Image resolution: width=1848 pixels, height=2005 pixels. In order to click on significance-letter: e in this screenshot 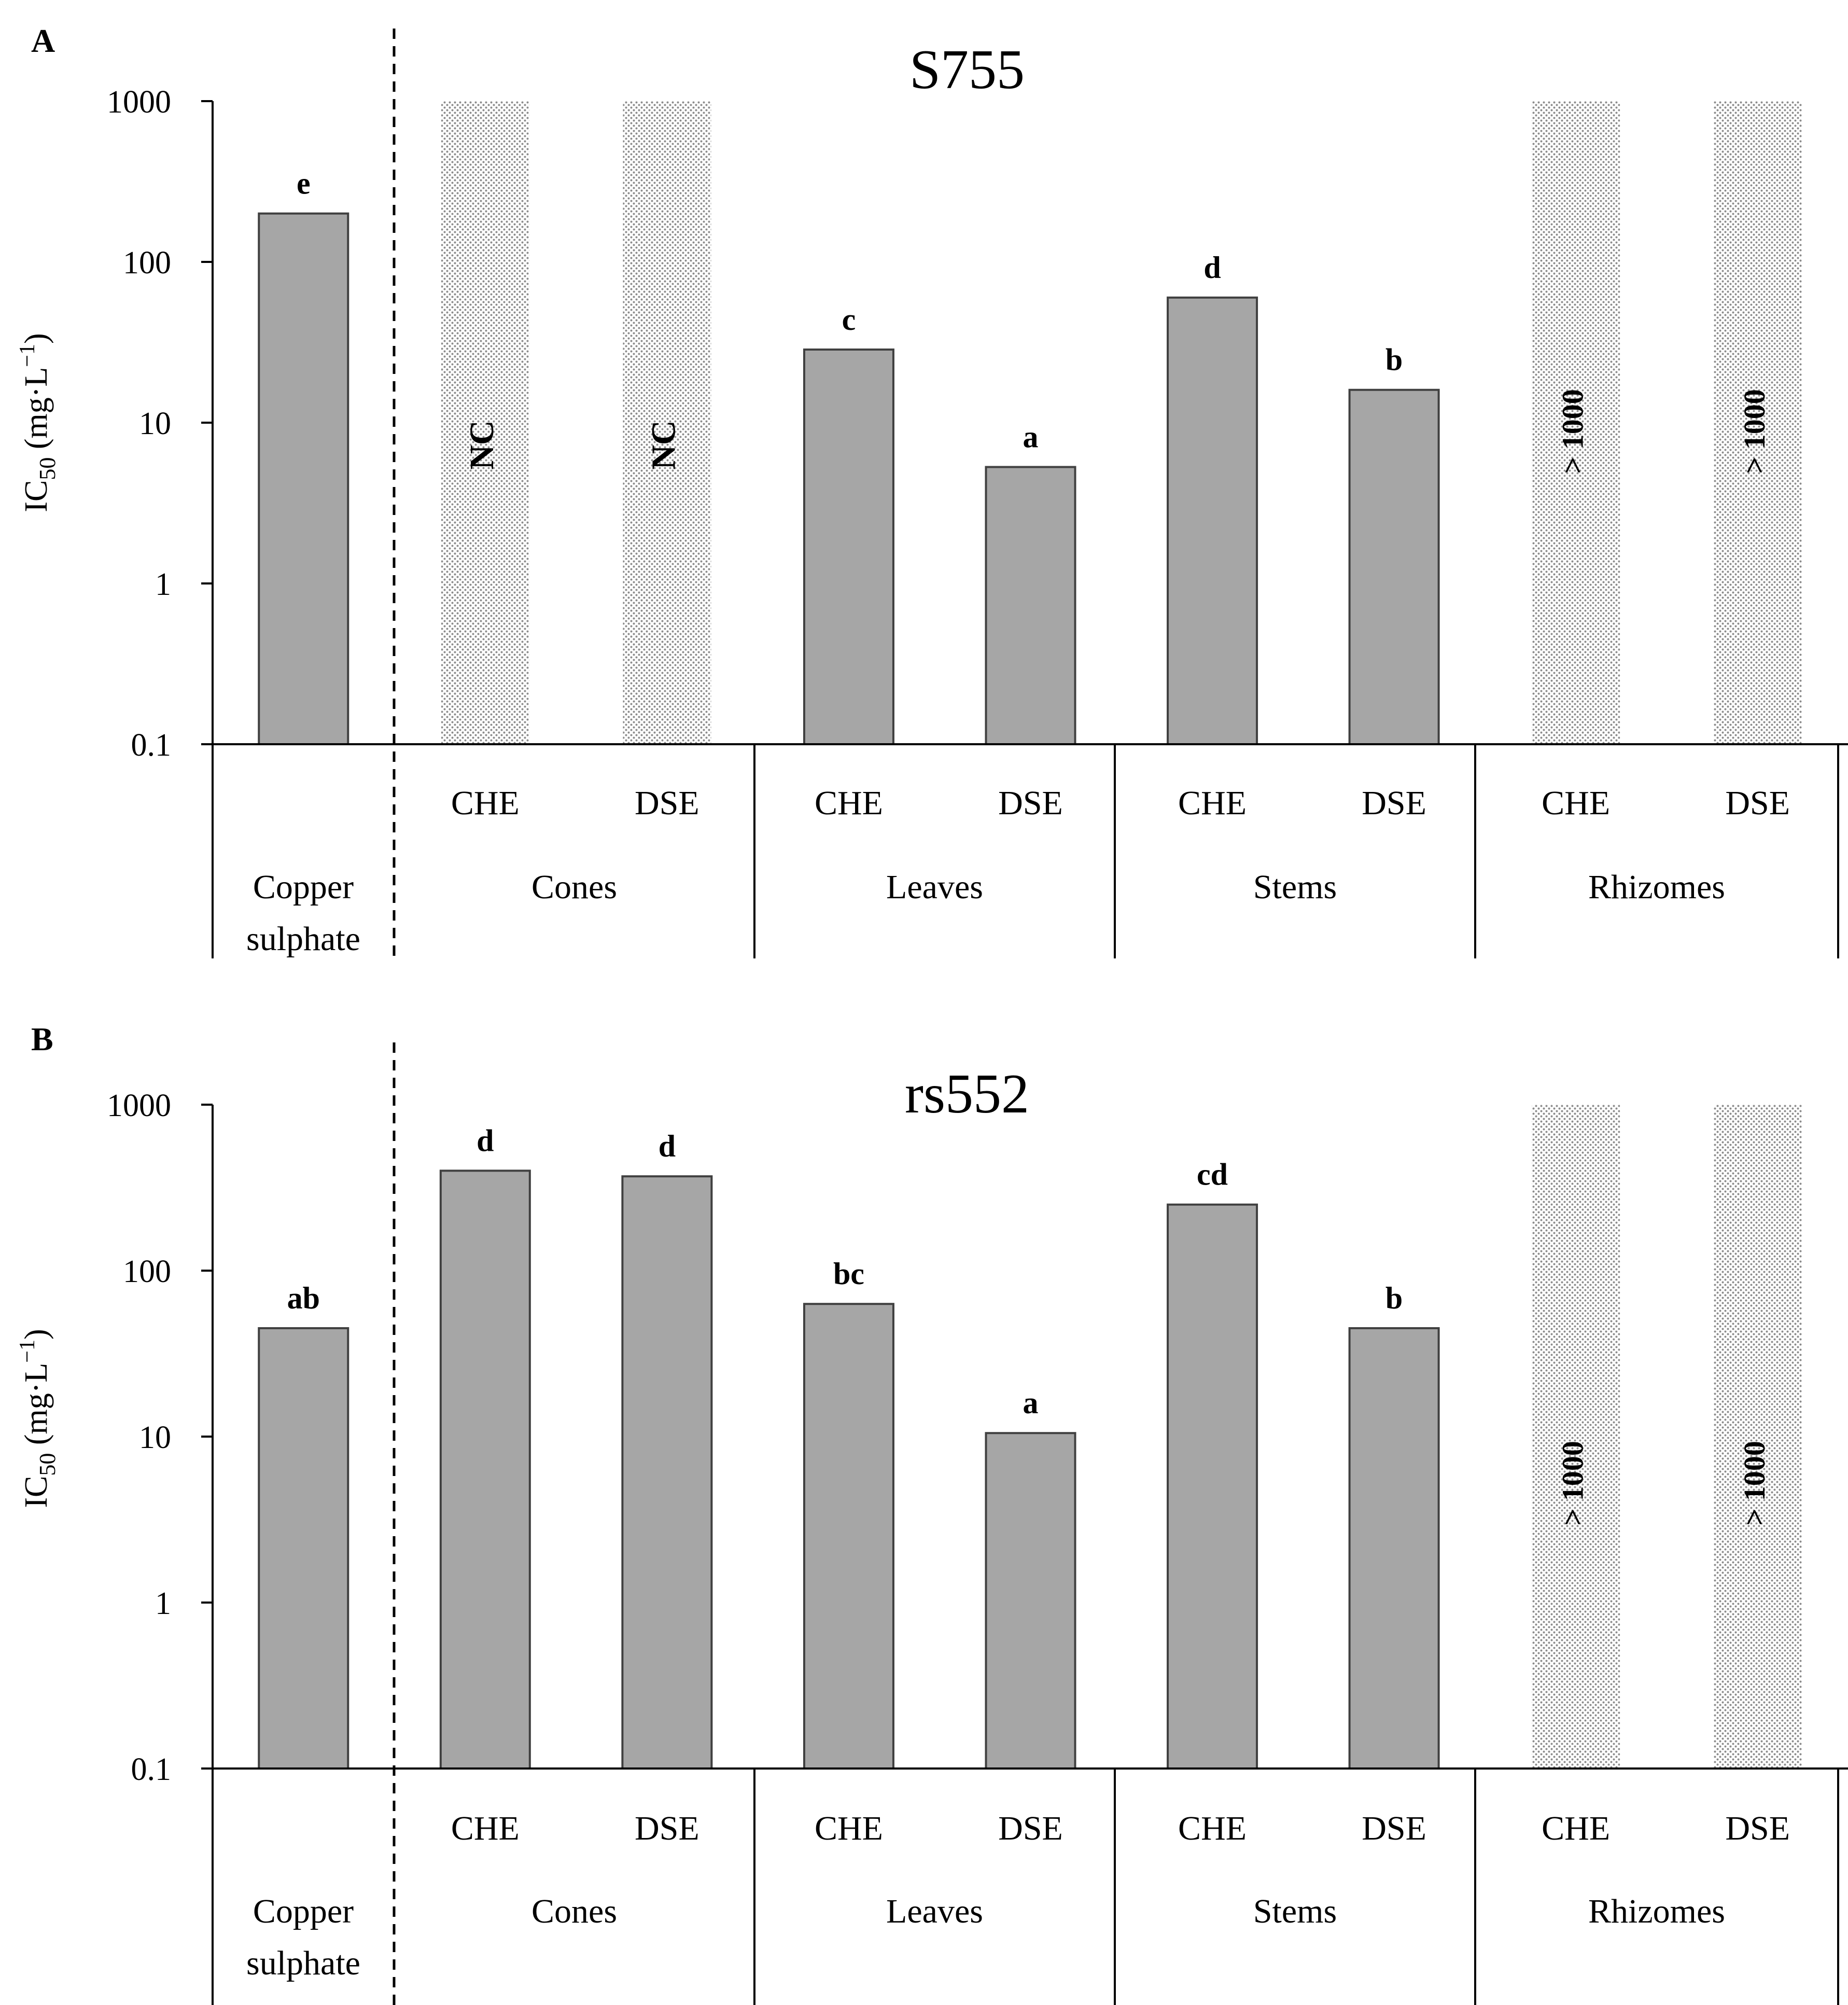, I will do `click(304, 183)`.